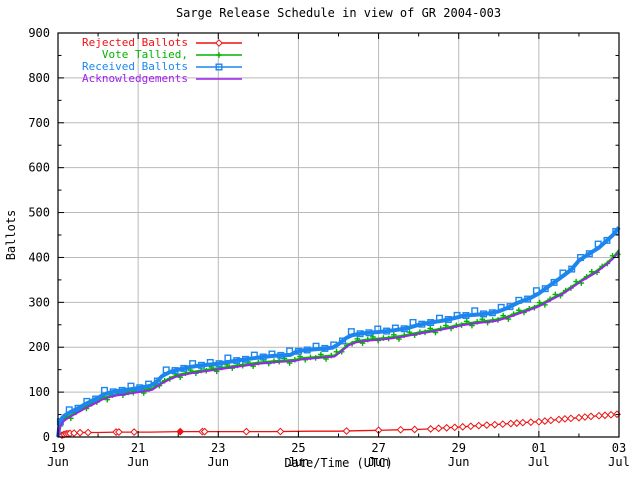  Describe the element at coordinates (338, 463) in the screenshot. I see `x-axis-title: Date/Time (UTC)` at that location.